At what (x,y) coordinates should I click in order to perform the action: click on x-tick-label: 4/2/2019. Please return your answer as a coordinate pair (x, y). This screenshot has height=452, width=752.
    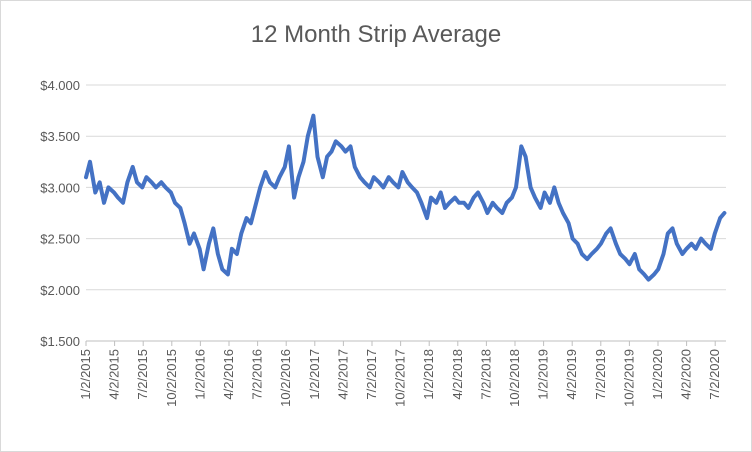
    Looking at the image, I should click on (571, 374).